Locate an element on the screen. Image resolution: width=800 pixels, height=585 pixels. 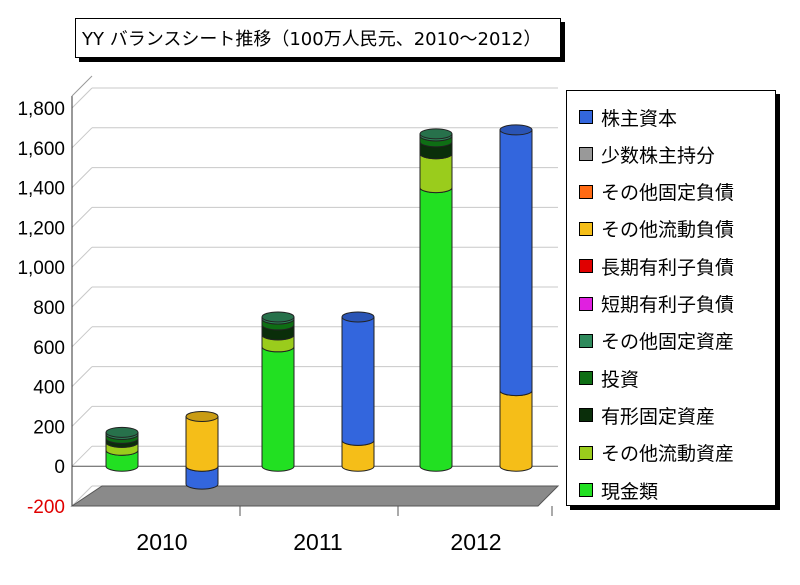
y-tick-label: -200 is located at coordinates (46, 507).